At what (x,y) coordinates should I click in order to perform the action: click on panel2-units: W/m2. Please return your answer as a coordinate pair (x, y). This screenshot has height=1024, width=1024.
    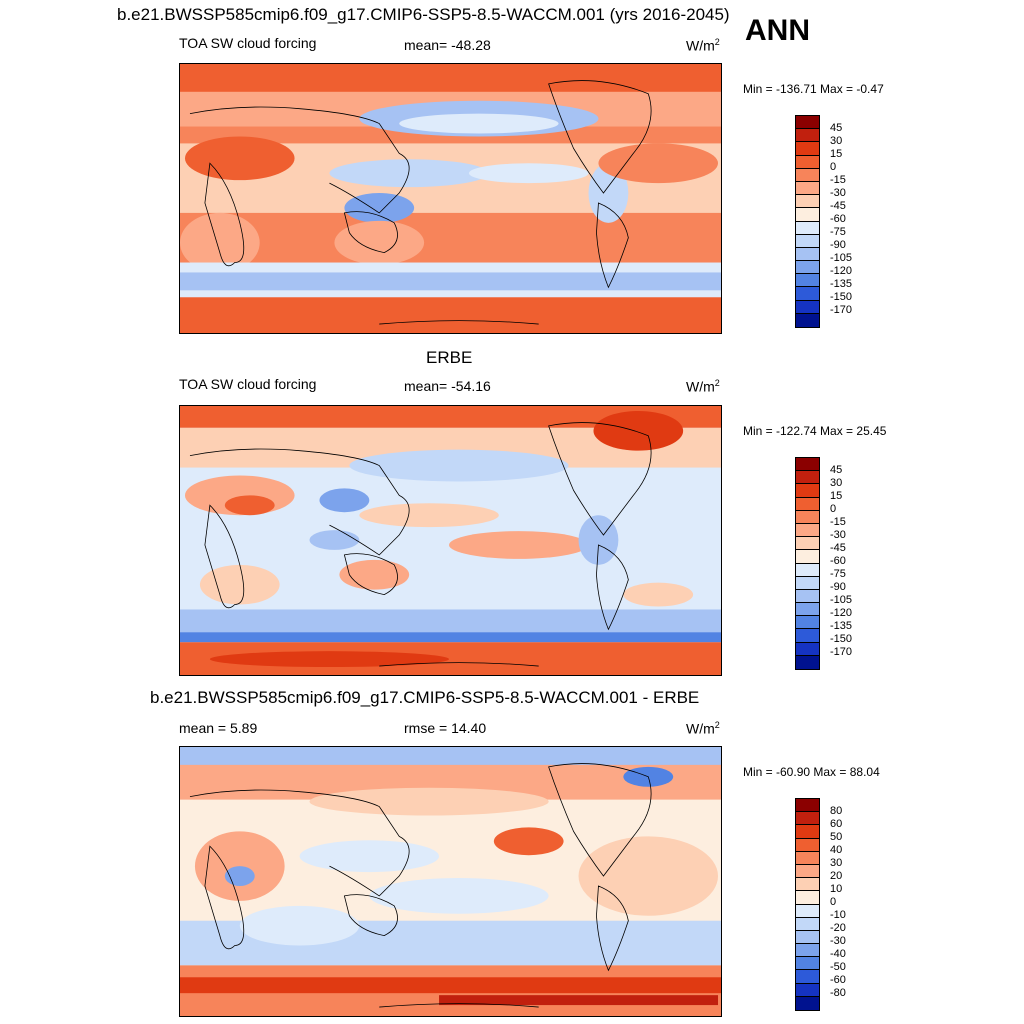
    Looking at the image, I should click on (703, 386).